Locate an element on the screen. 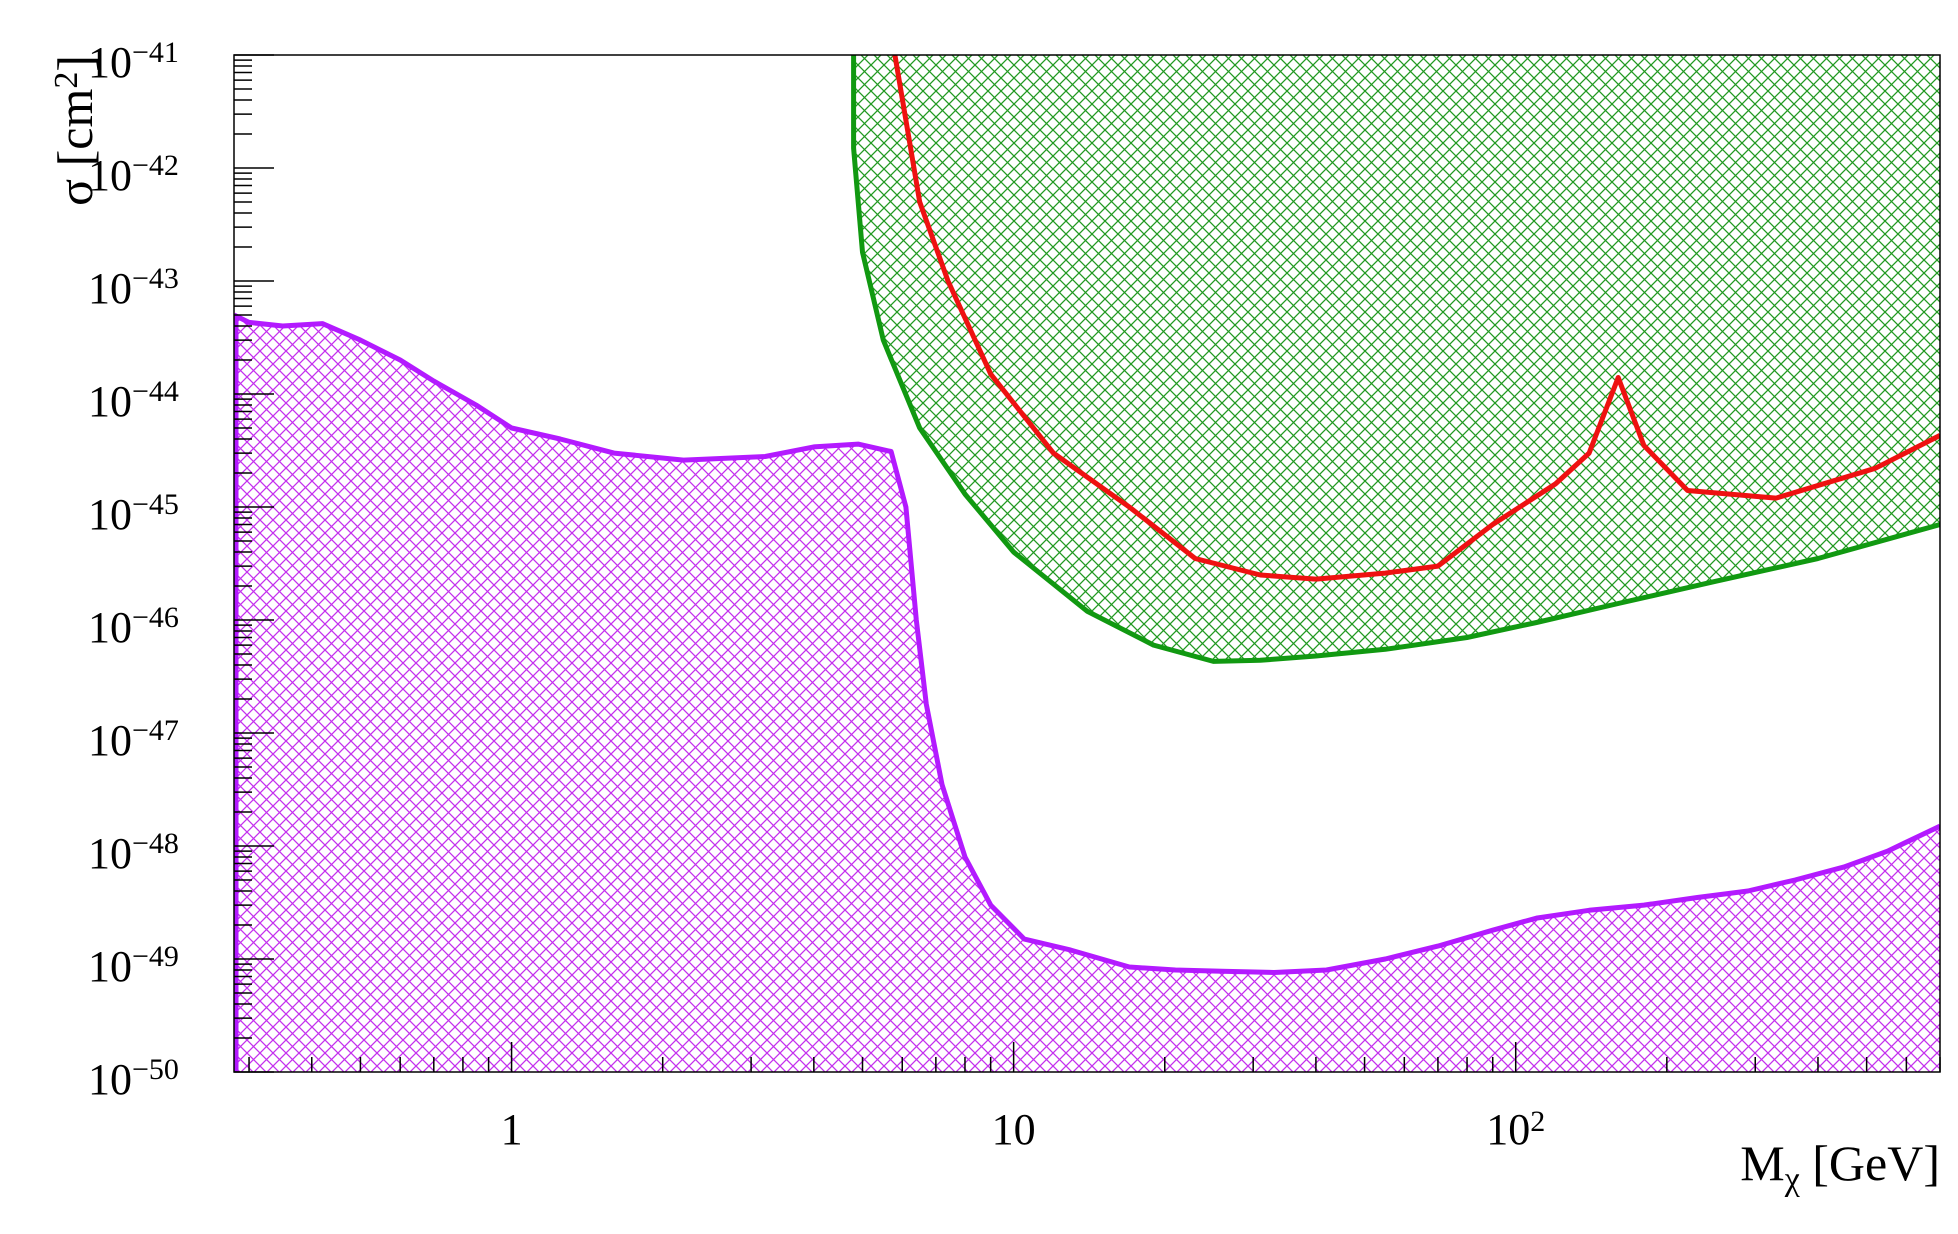 The width and height of the screenshot is (1958, 1234). y-tick-label-exponent: −50 is located at coordinates (155, 1069).